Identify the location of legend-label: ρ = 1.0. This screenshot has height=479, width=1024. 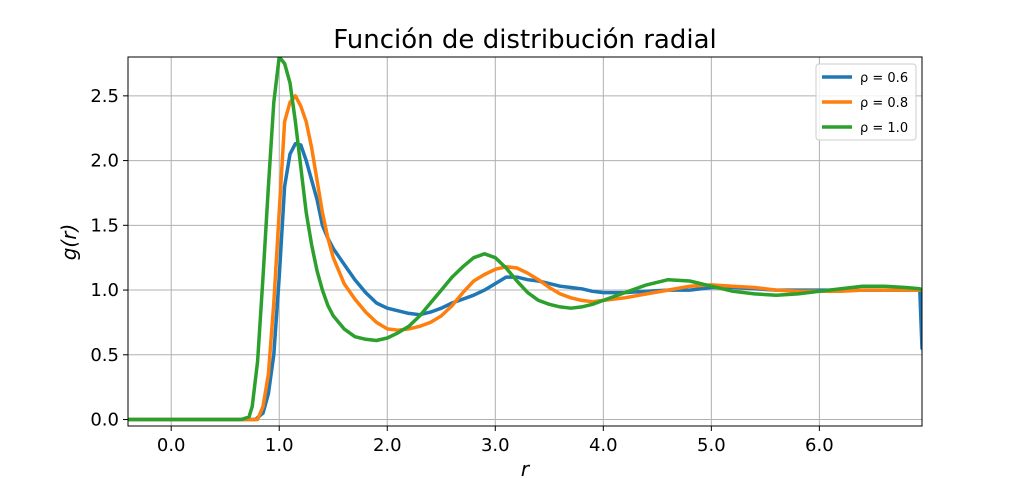
(884, 128).